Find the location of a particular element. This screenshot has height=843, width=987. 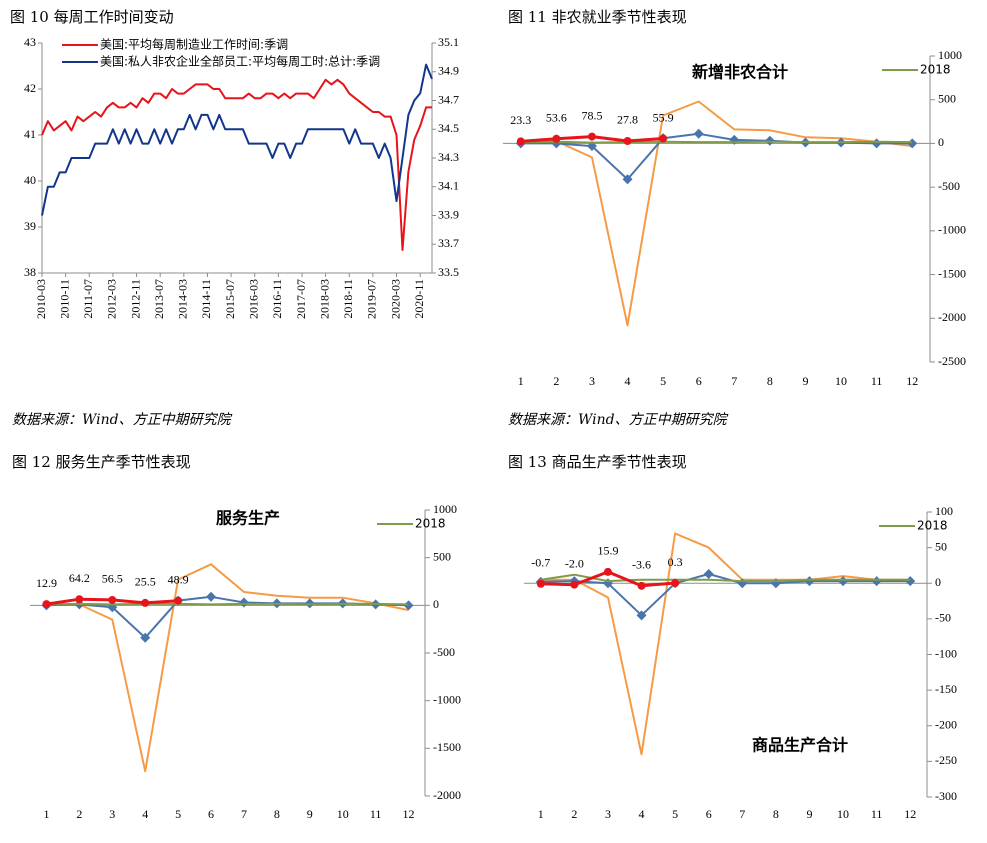

x-tick-label: 2016-03 is located at coordinates (253, 299).